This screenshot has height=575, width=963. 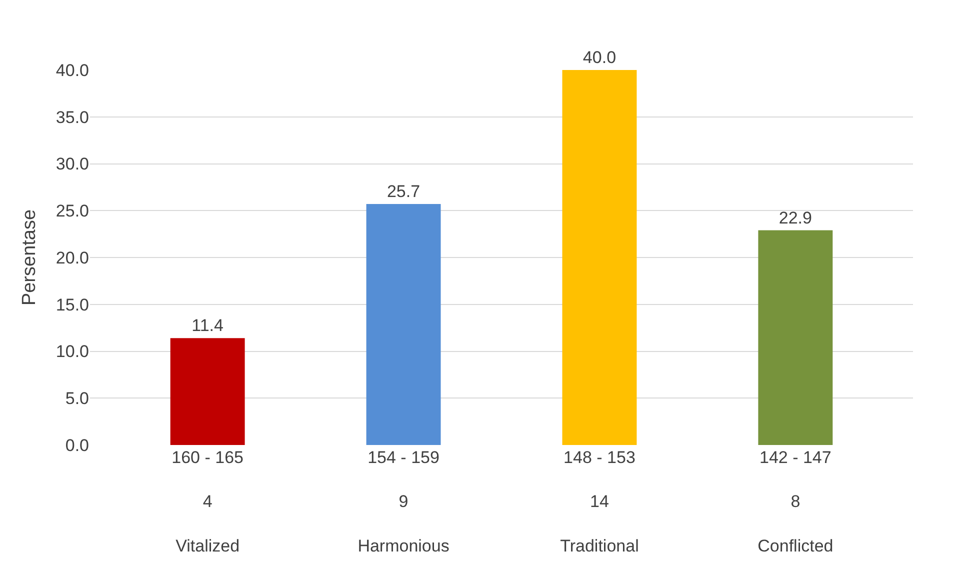 What do you see at coordinates (795, 218) in the screenshot?
I see `data-label: 22.9` at bounding box center [795, 218].